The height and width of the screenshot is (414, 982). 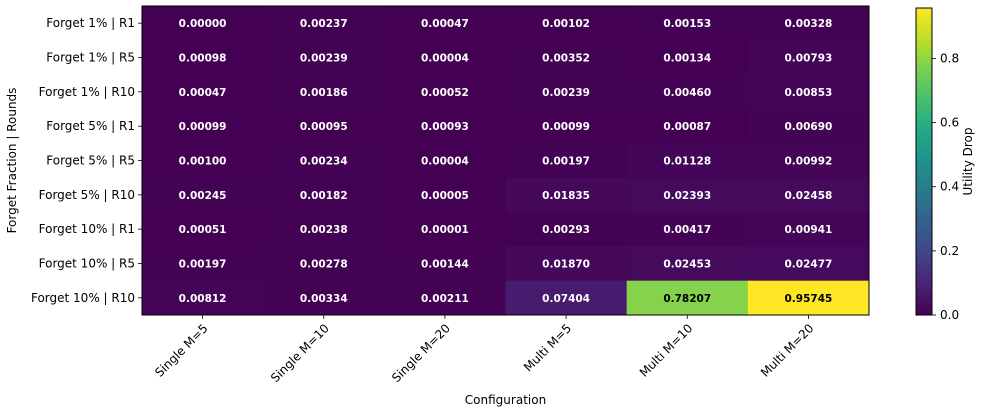 I want to click on cell-value-label: 0.00238, so click(x=324, y=230).